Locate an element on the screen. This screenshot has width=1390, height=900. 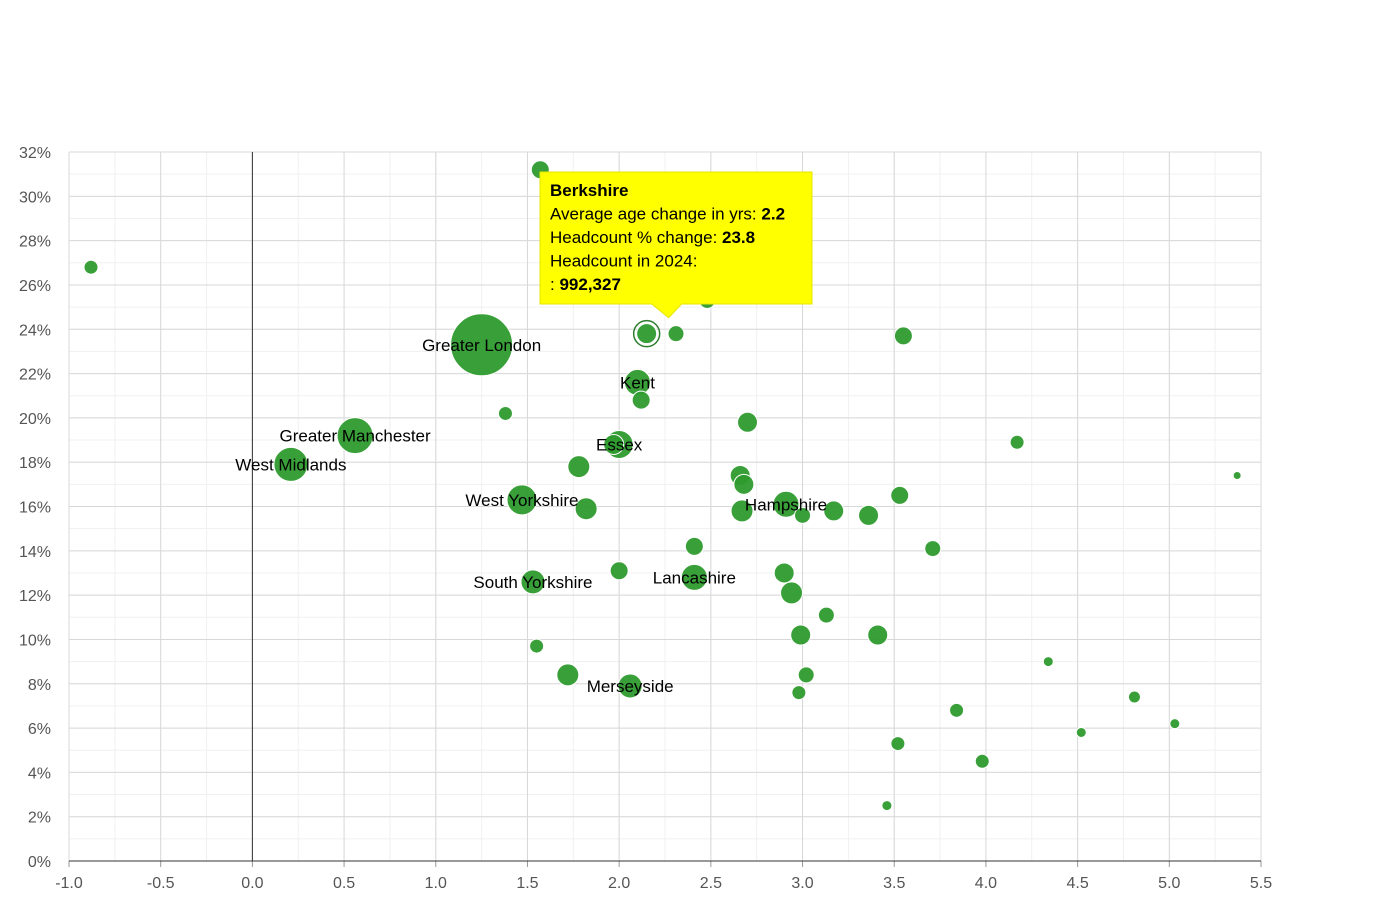
bubble-label: Merseyside is located at coordinates (630, 686).